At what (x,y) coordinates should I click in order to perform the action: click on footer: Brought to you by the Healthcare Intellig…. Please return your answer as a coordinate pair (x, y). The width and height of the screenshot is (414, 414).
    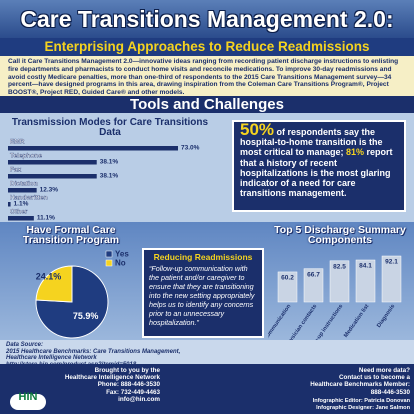
    Looking at the image, I should click on (207, 389).